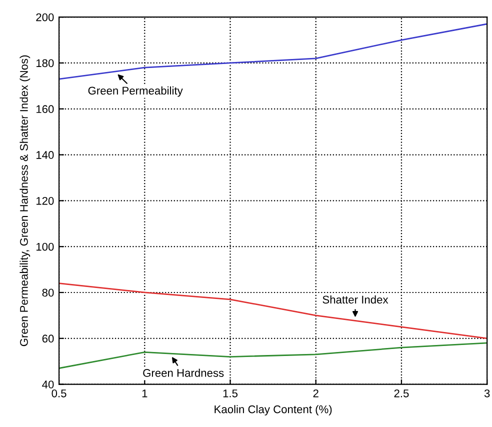  I want to click on y-tick-label: 80, so click(48, 292).